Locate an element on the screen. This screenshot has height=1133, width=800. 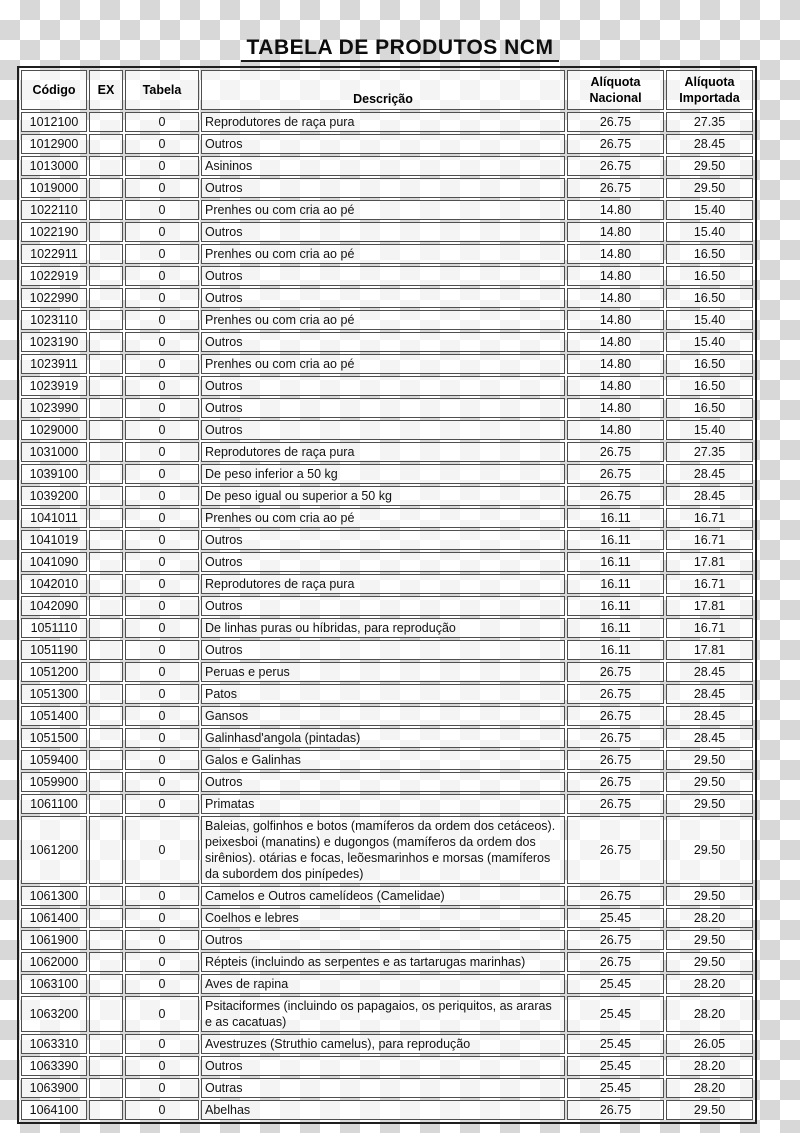
cell-codigo: 1063100 is located at coordinates (54, 984).